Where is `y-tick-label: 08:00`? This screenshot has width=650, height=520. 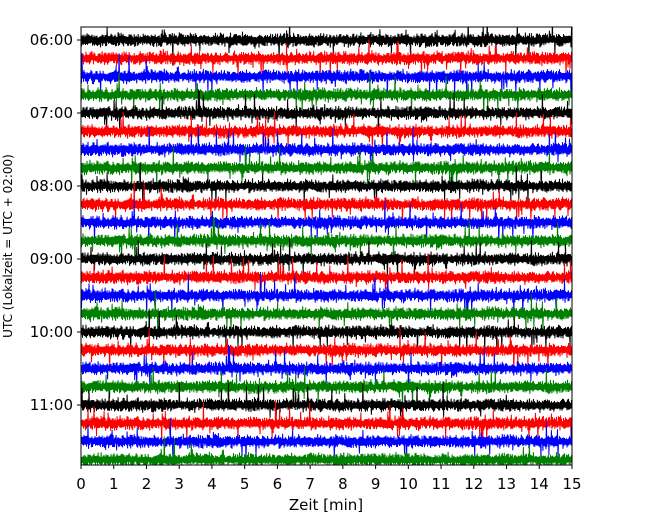 y-tick-label: 08:00 is located at coordinates (51, 186).